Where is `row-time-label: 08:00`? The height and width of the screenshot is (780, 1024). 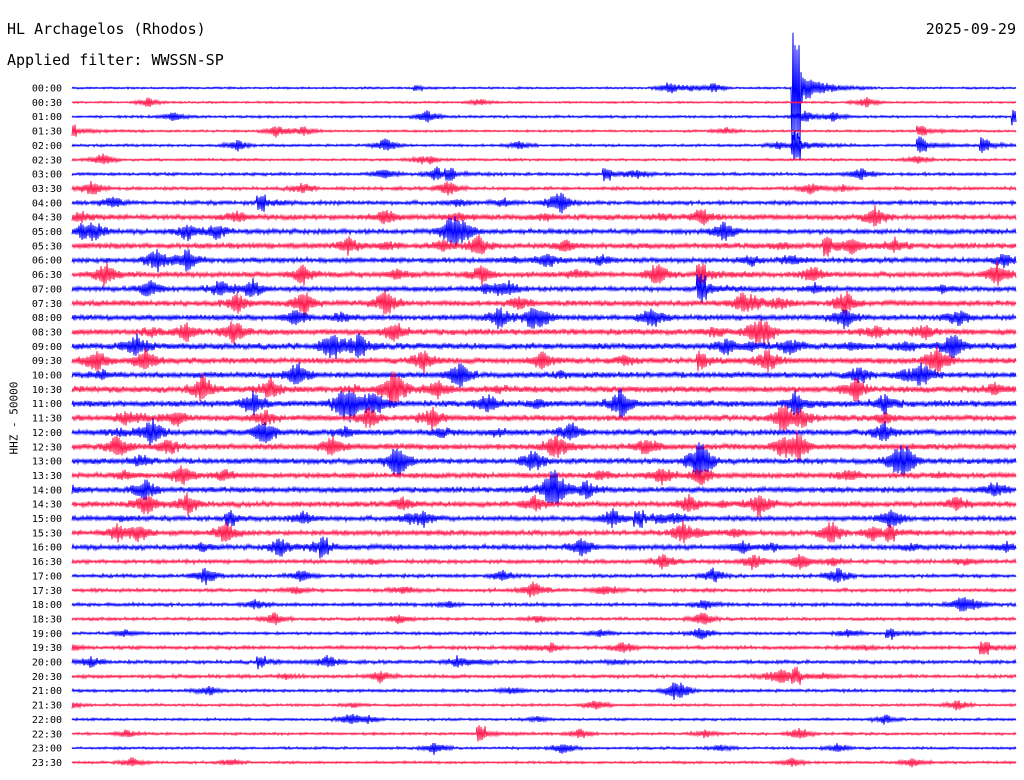 row-time-label: 08:00 is located at coordinates (47, 318).